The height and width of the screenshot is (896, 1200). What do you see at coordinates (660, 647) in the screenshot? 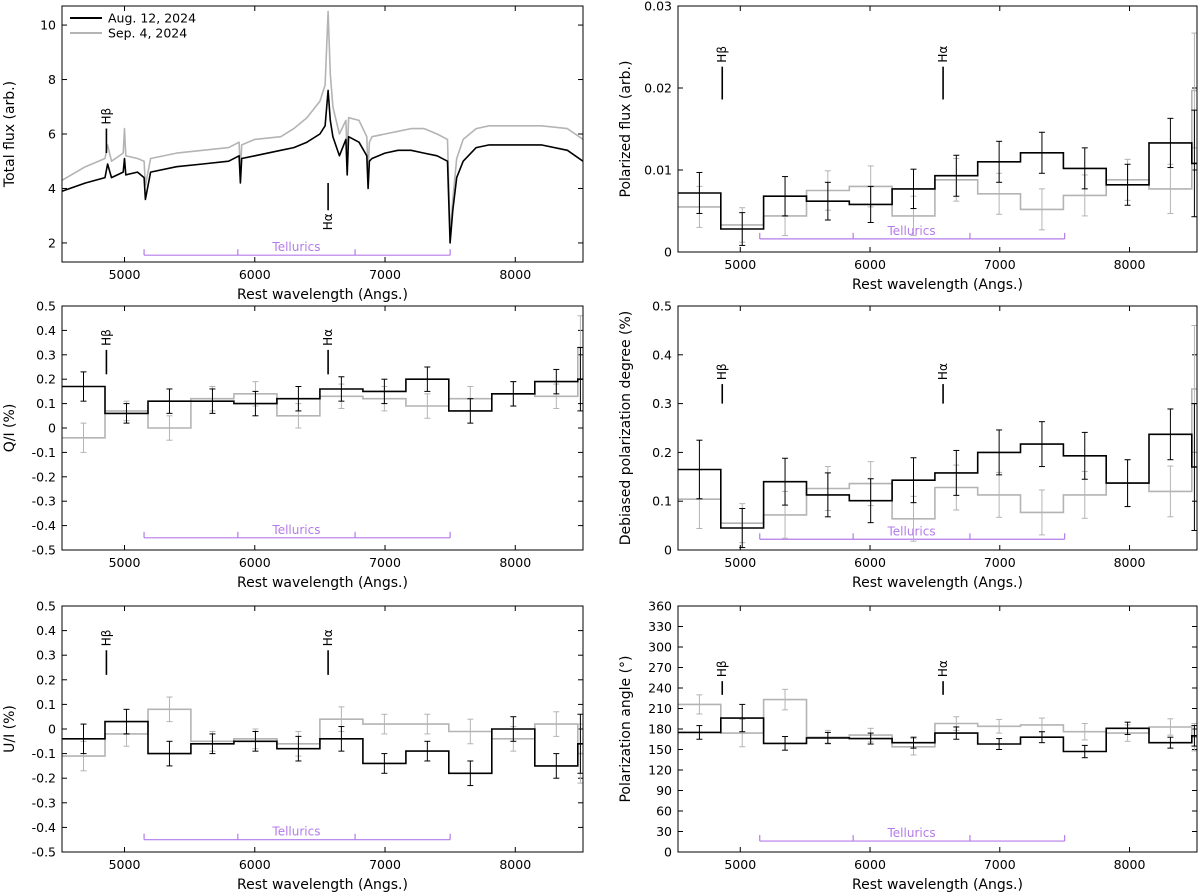
I see `polarization-angle-ytick-label: 300` at bounding box center [660, 647].